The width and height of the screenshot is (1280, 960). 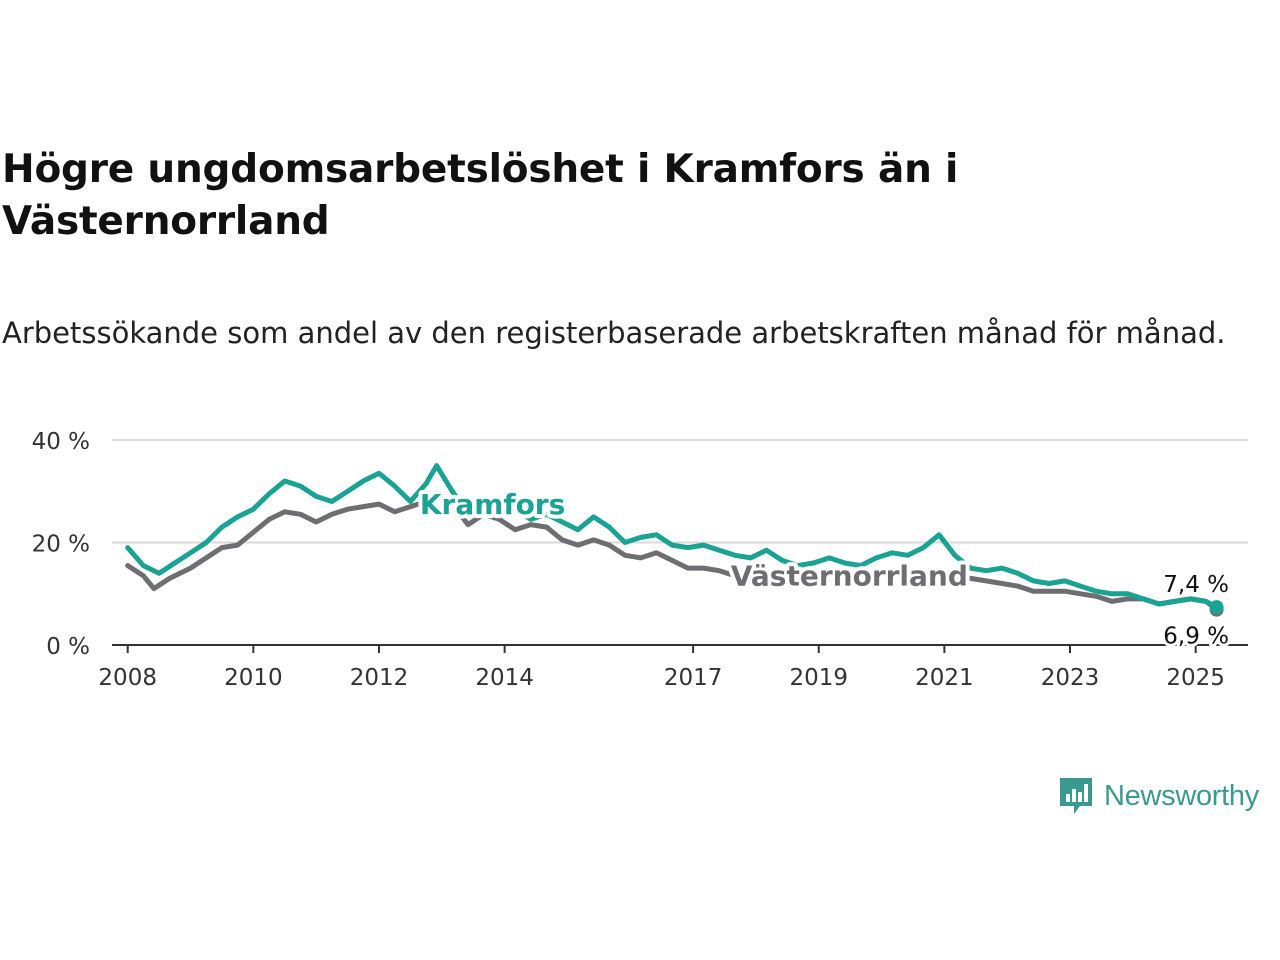 I want to click on x-tick-label: 2008, so click(x=127, y=678).